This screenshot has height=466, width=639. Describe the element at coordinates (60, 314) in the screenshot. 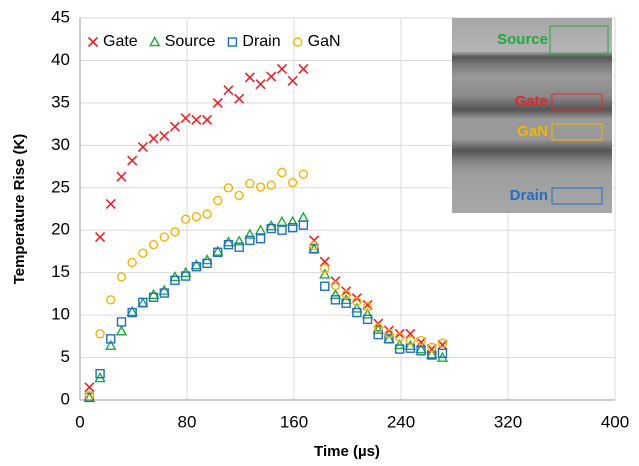

I see `y-tick-label: 10` at that location.